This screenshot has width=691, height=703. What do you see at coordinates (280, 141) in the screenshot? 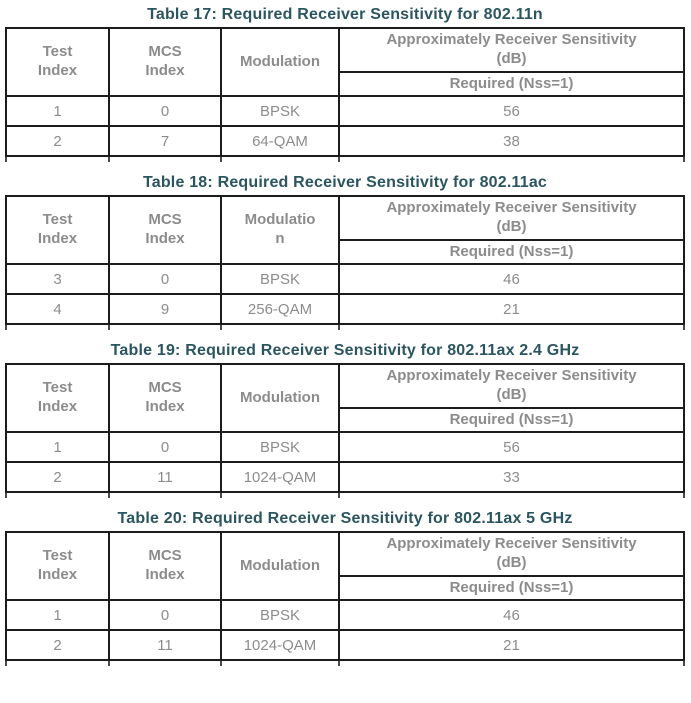
I see `cell-modulation: 64-QAM` at bounding box center [280, 141].